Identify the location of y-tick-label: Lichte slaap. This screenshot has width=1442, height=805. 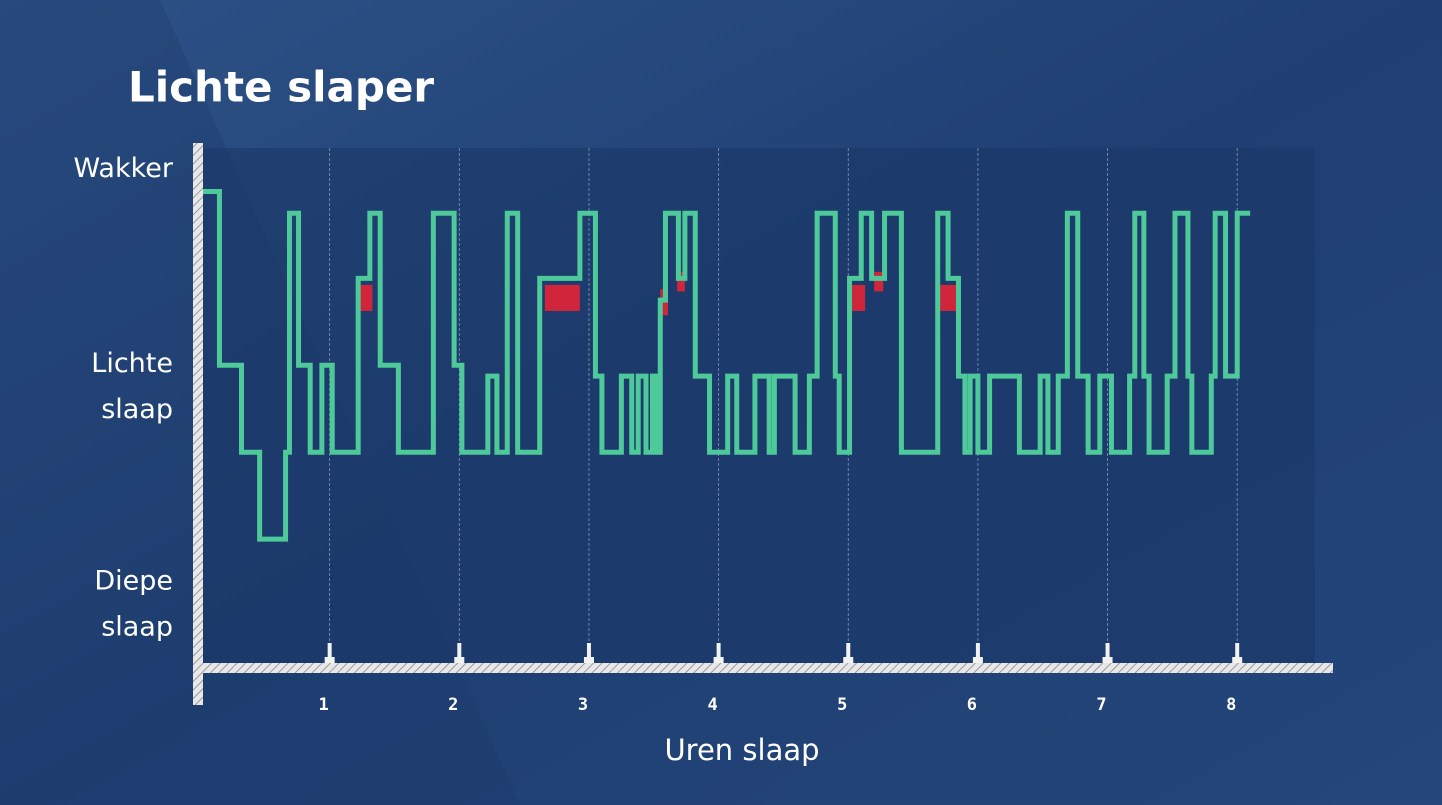
(132, 386).